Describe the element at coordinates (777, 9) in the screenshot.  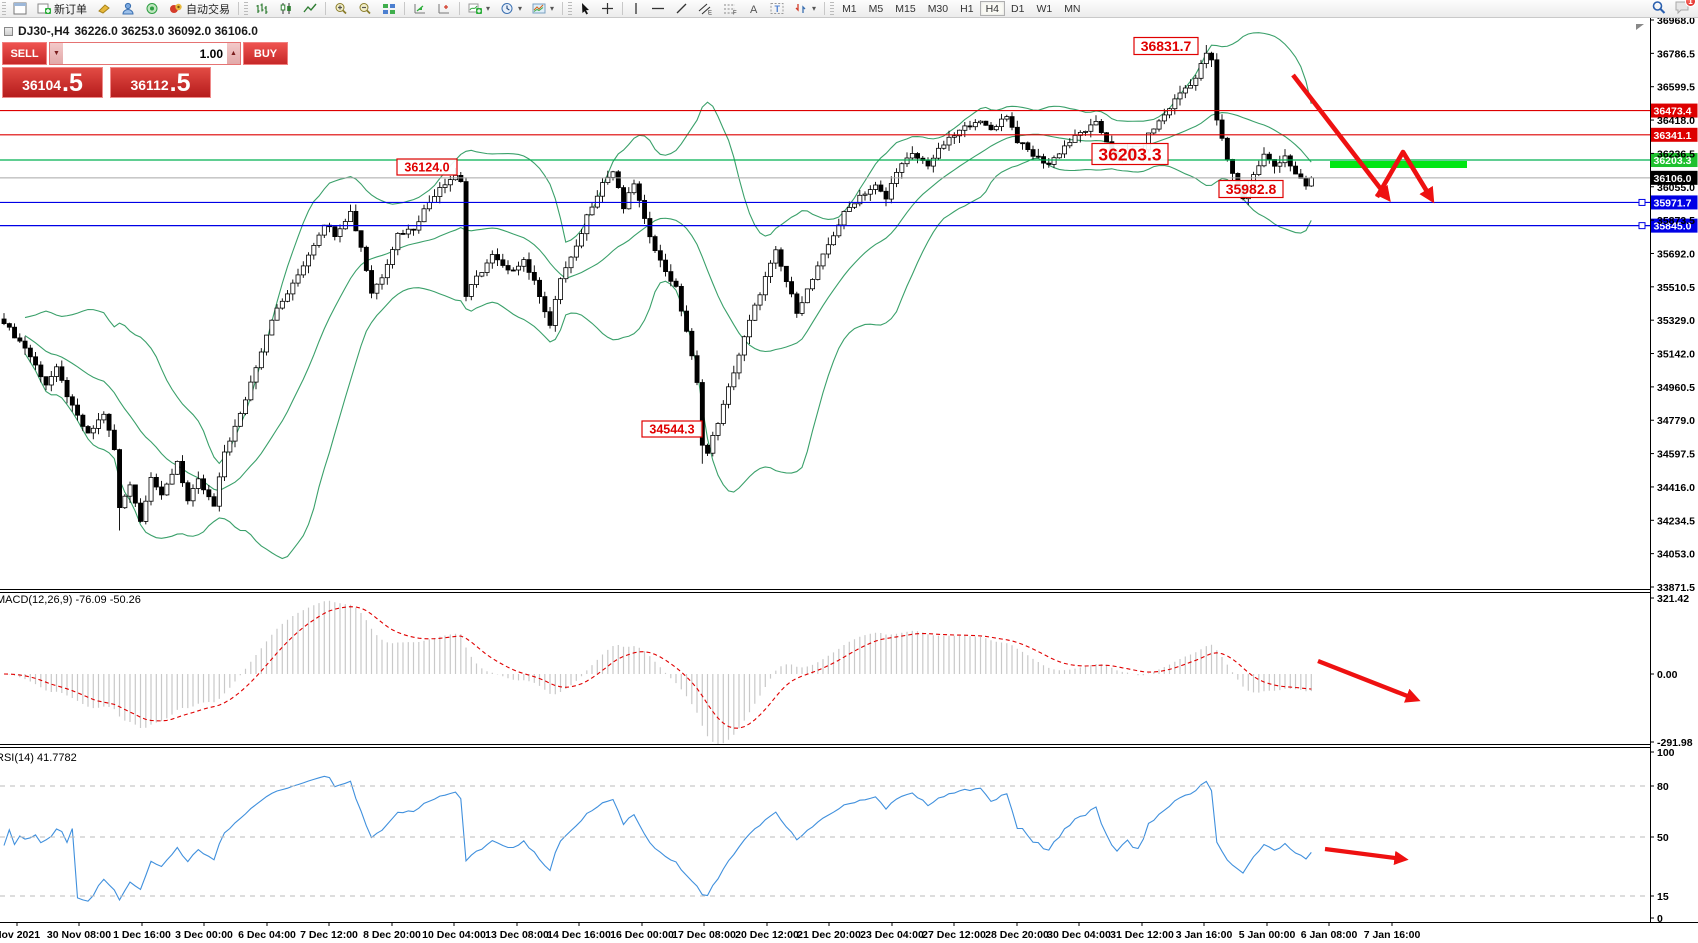
I see `label-tool-icon: T` at that location.